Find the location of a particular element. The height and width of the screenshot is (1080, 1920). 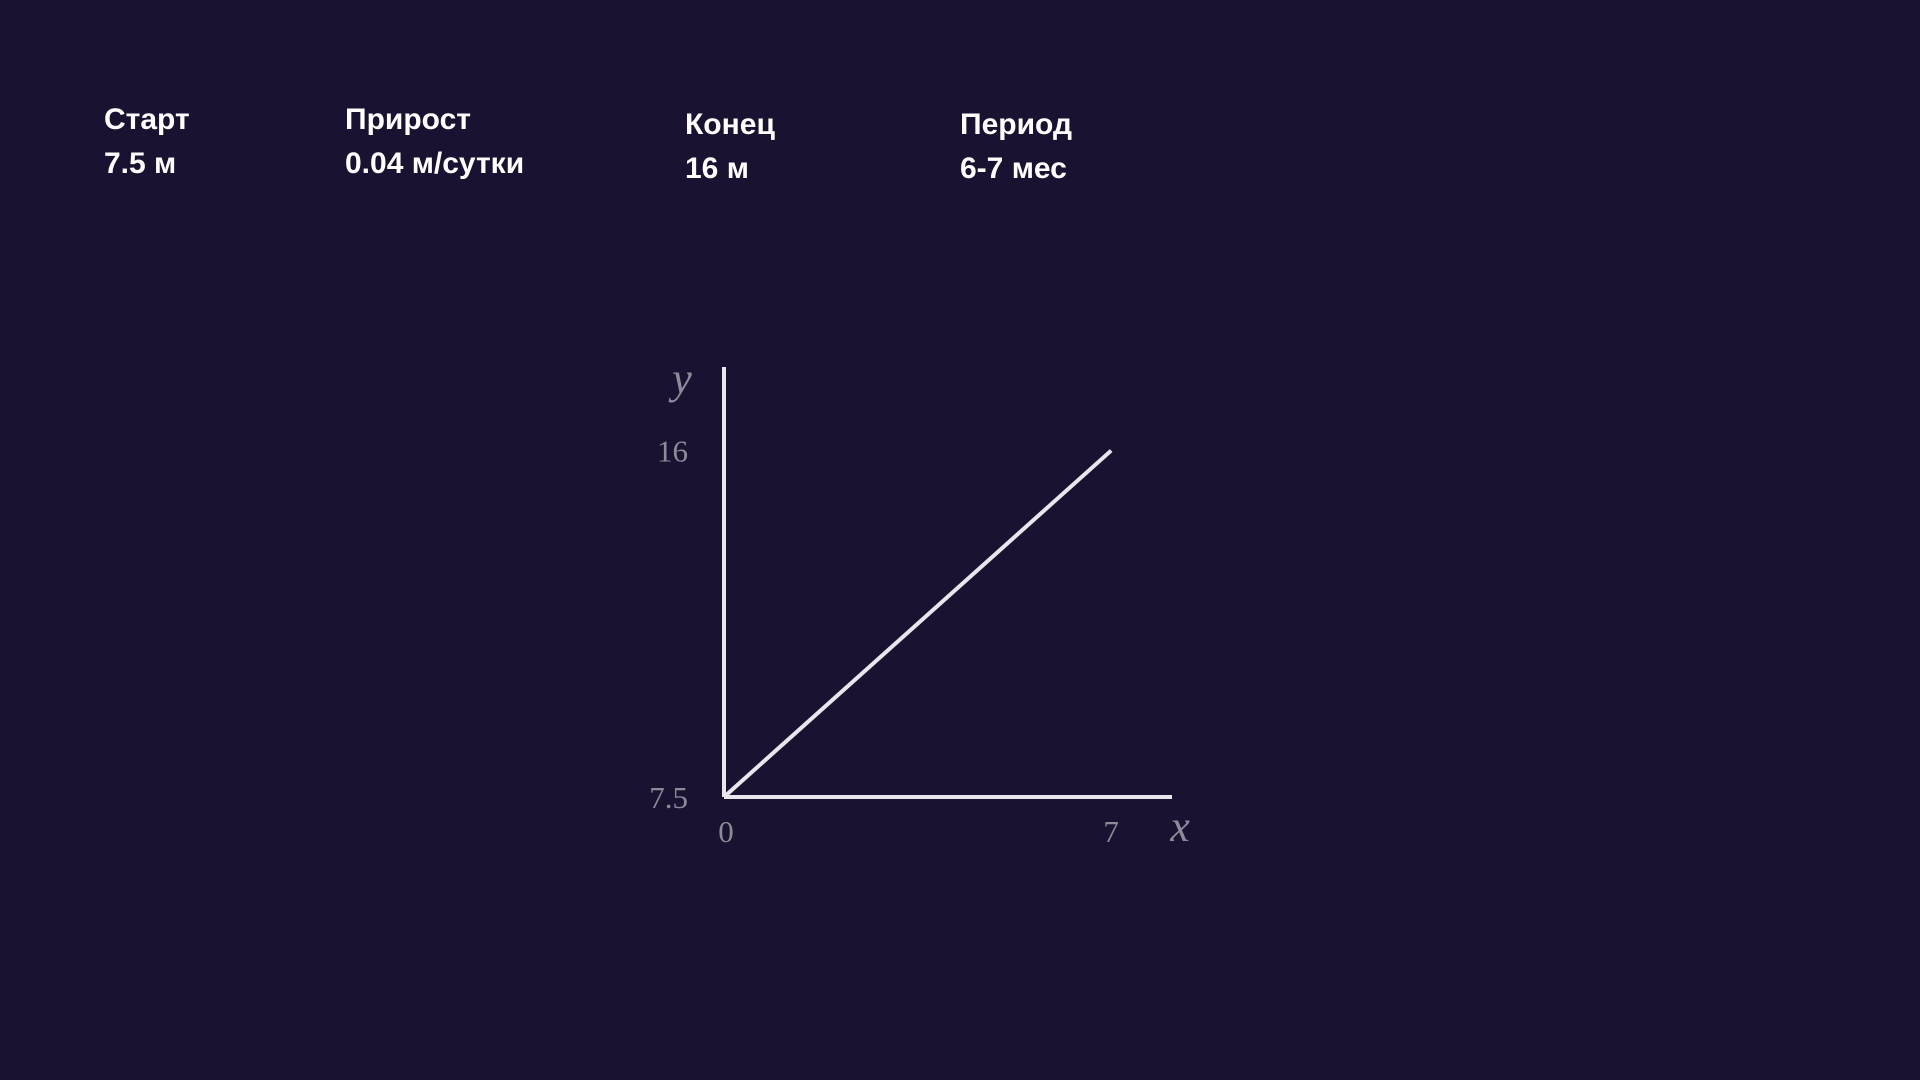

stat-period-label: Период is located at coordinates (1016, 124).